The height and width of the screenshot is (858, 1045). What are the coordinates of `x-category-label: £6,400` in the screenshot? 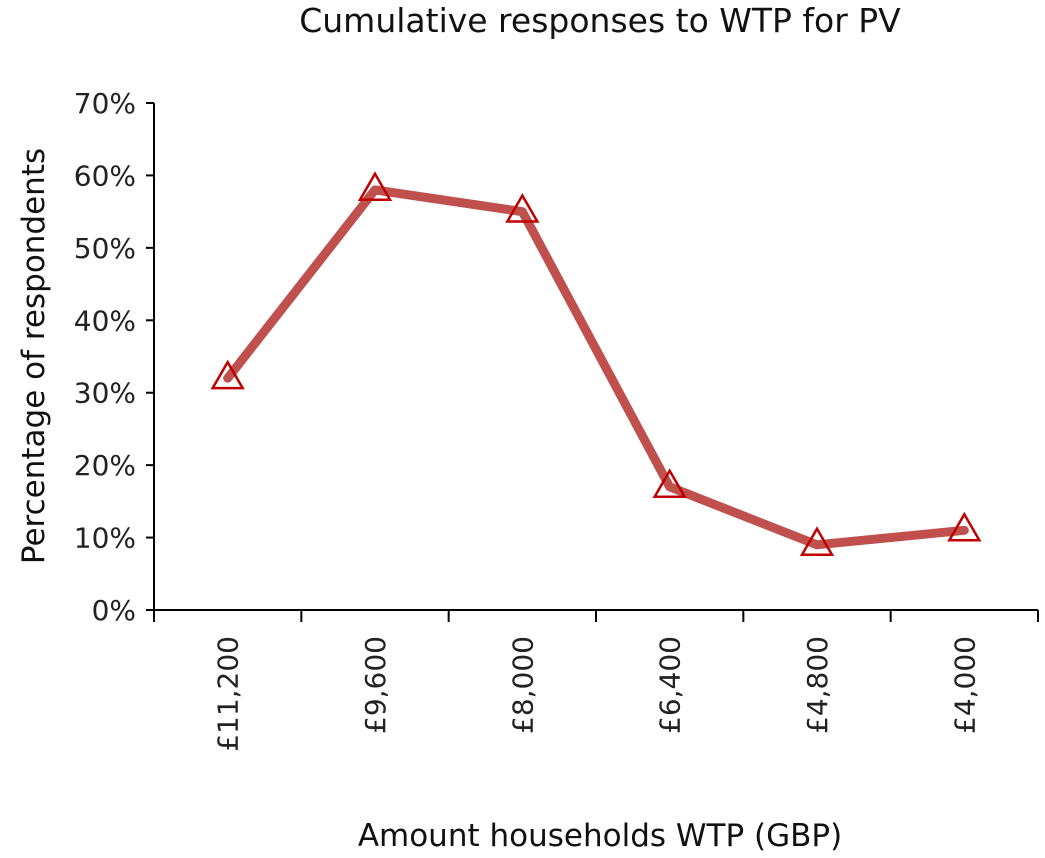 It's located at (670, 685).